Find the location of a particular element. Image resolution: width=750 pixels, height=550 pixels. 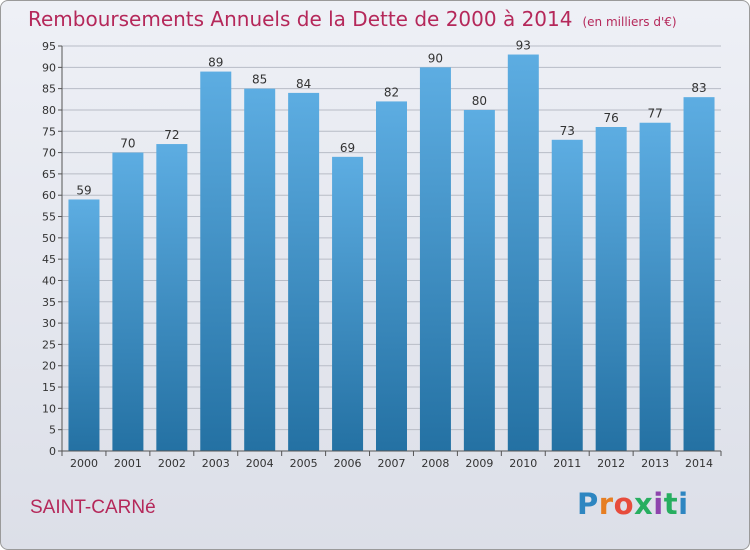

y-tick-label-10: 10 is located at coordinates (49, 408).